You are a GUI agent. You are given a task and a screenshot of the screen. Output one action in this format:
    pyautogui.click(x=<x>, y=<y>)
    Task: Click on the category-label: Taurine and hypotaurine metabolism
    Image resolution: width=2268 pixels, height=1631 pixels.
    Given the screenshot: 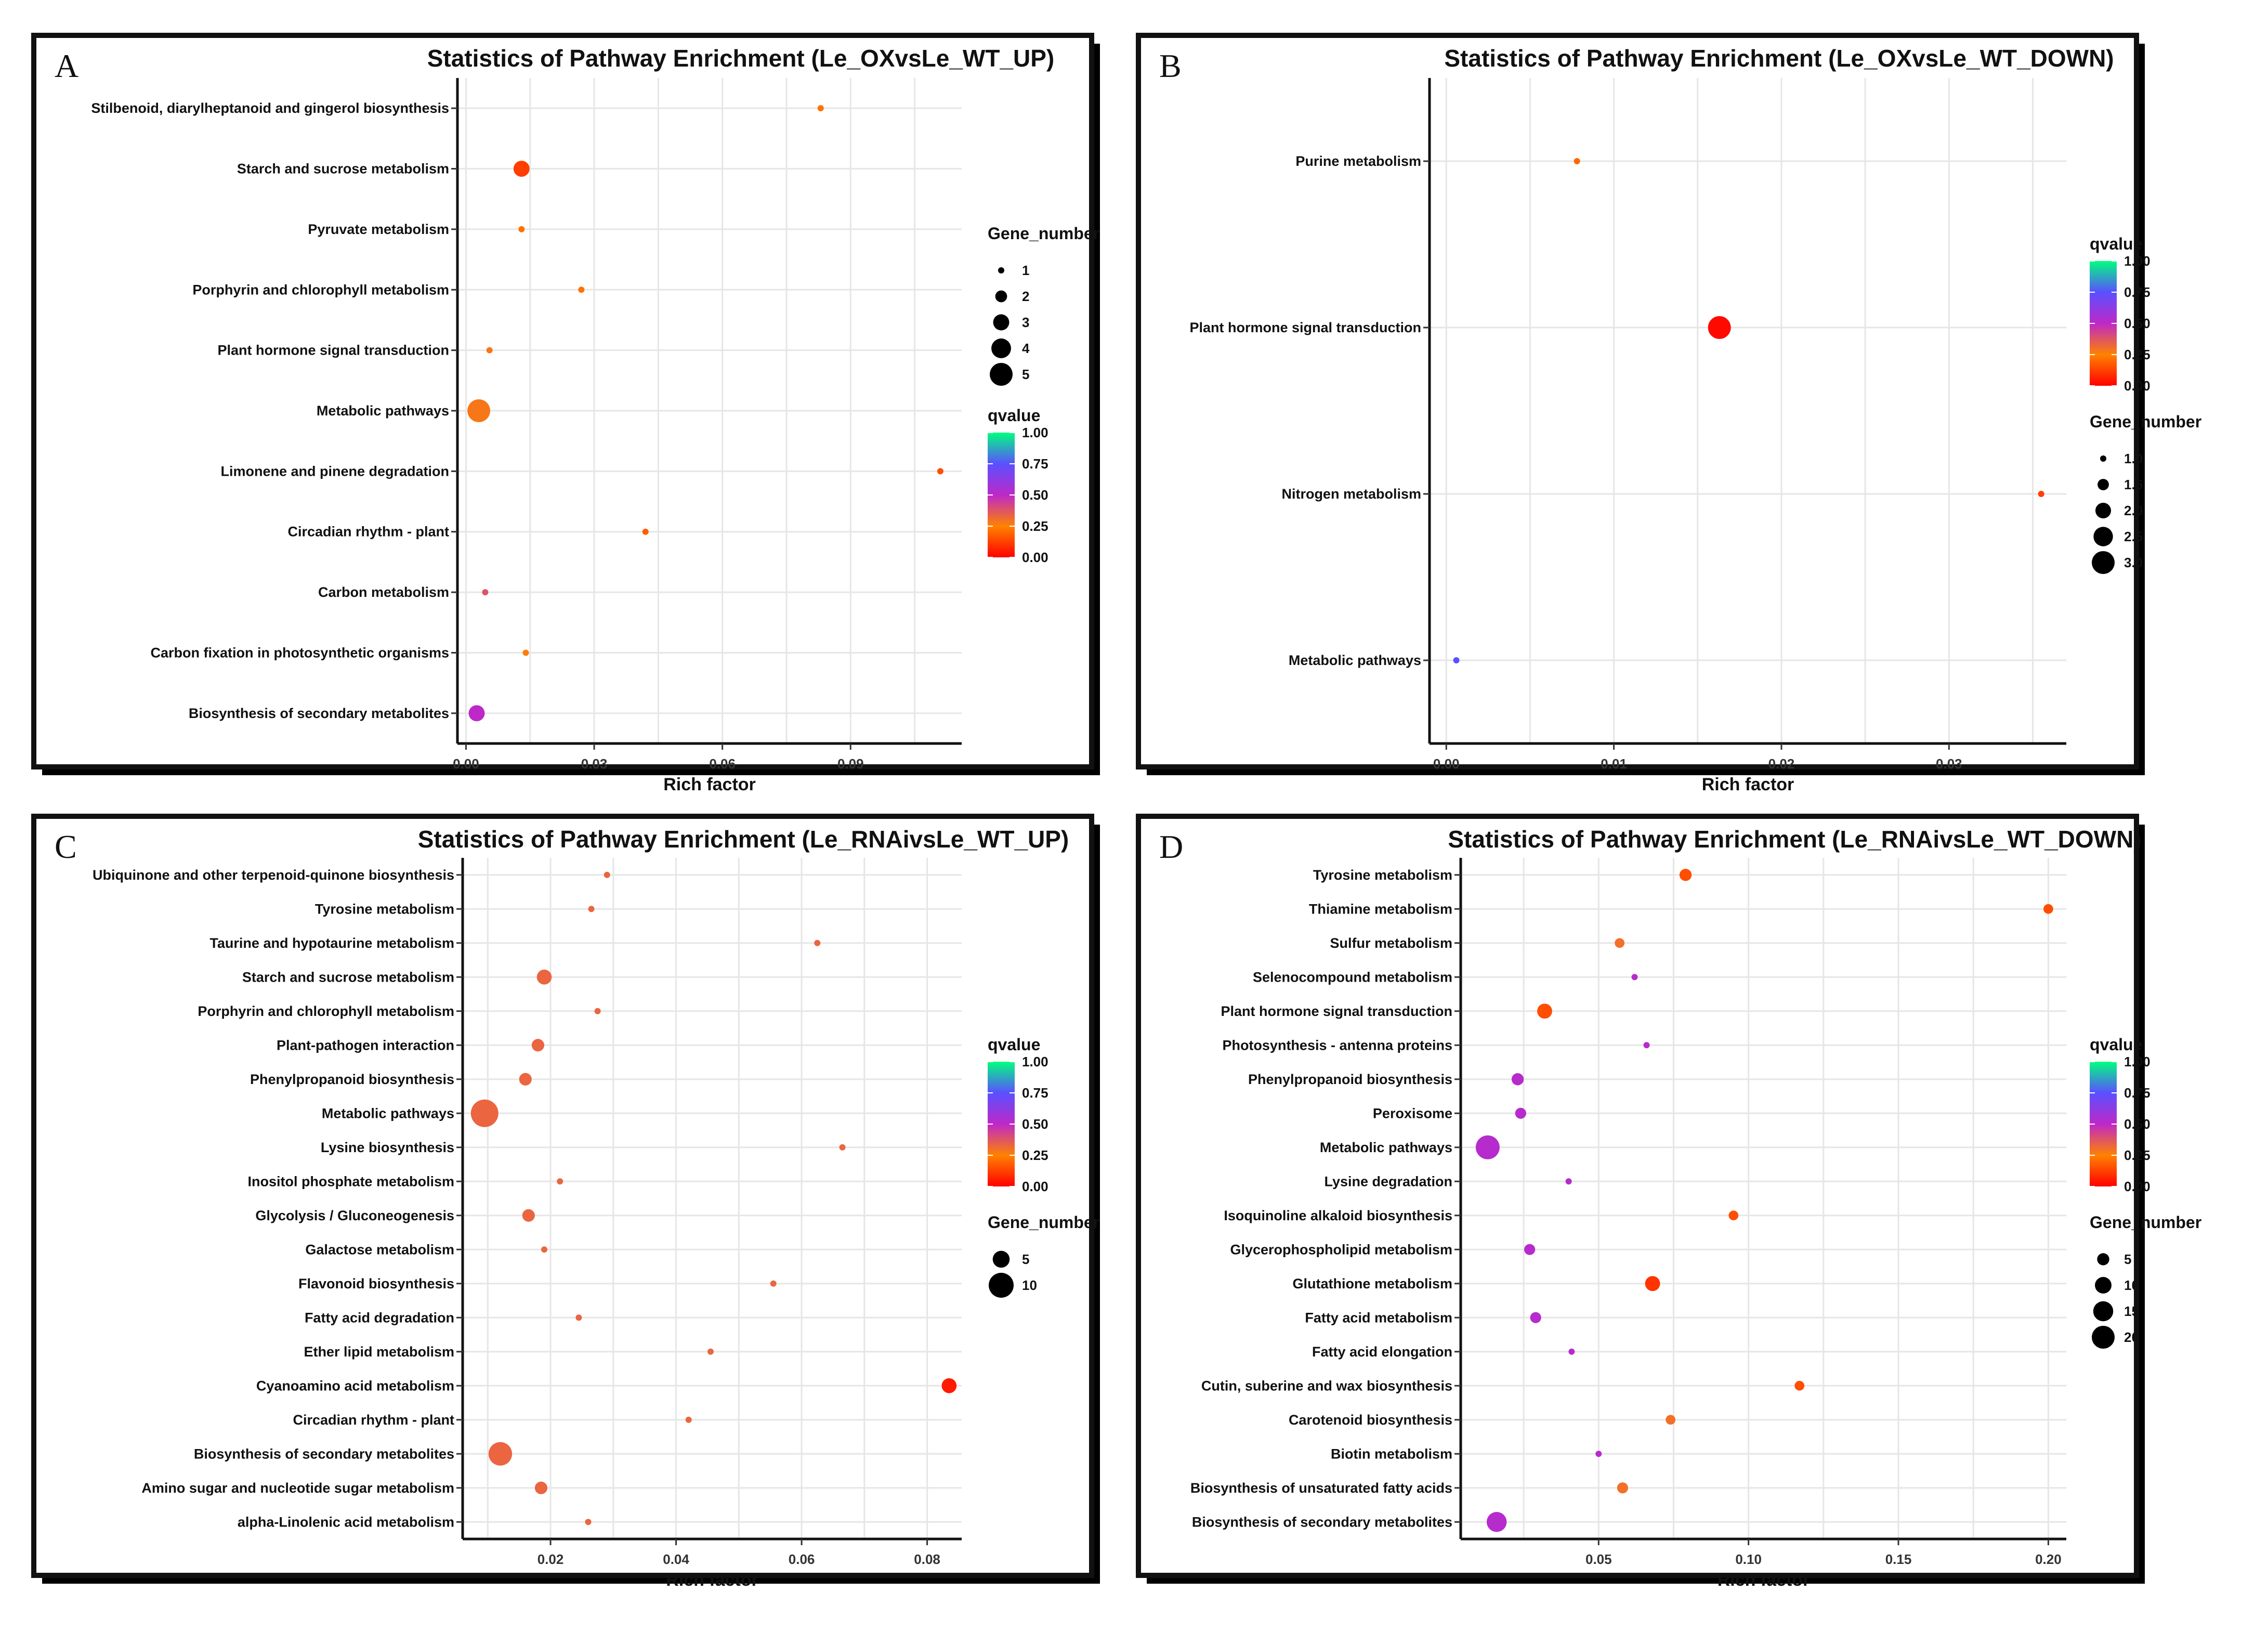 What is the action you would take?
    pyautogui.click(x=332, y=943)
    